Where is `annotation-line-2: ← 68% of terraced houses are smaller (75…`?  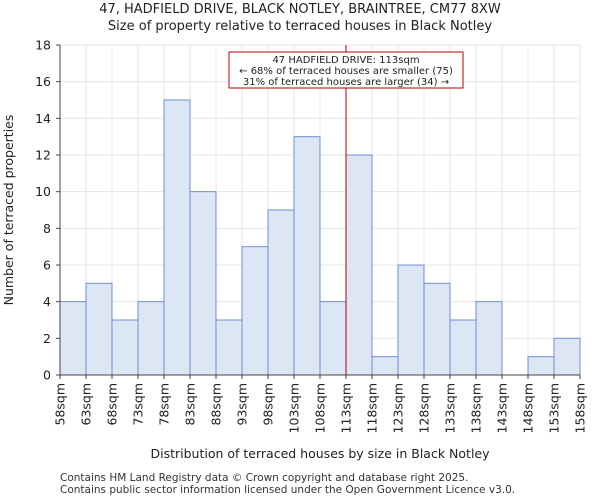
annotation-line-2: ← 68% of terraced houses are smaller (75… is located at coordinates (346, 71).